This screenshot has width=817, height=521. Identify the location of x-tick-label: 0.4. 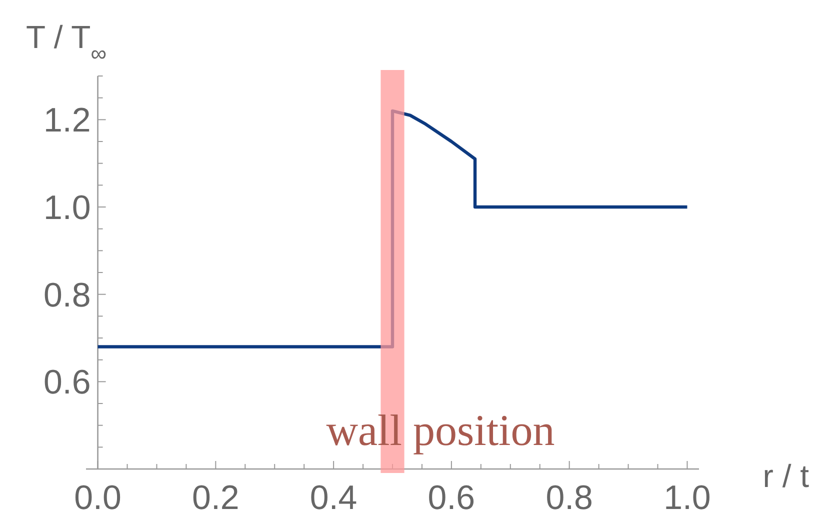
(334, 498).